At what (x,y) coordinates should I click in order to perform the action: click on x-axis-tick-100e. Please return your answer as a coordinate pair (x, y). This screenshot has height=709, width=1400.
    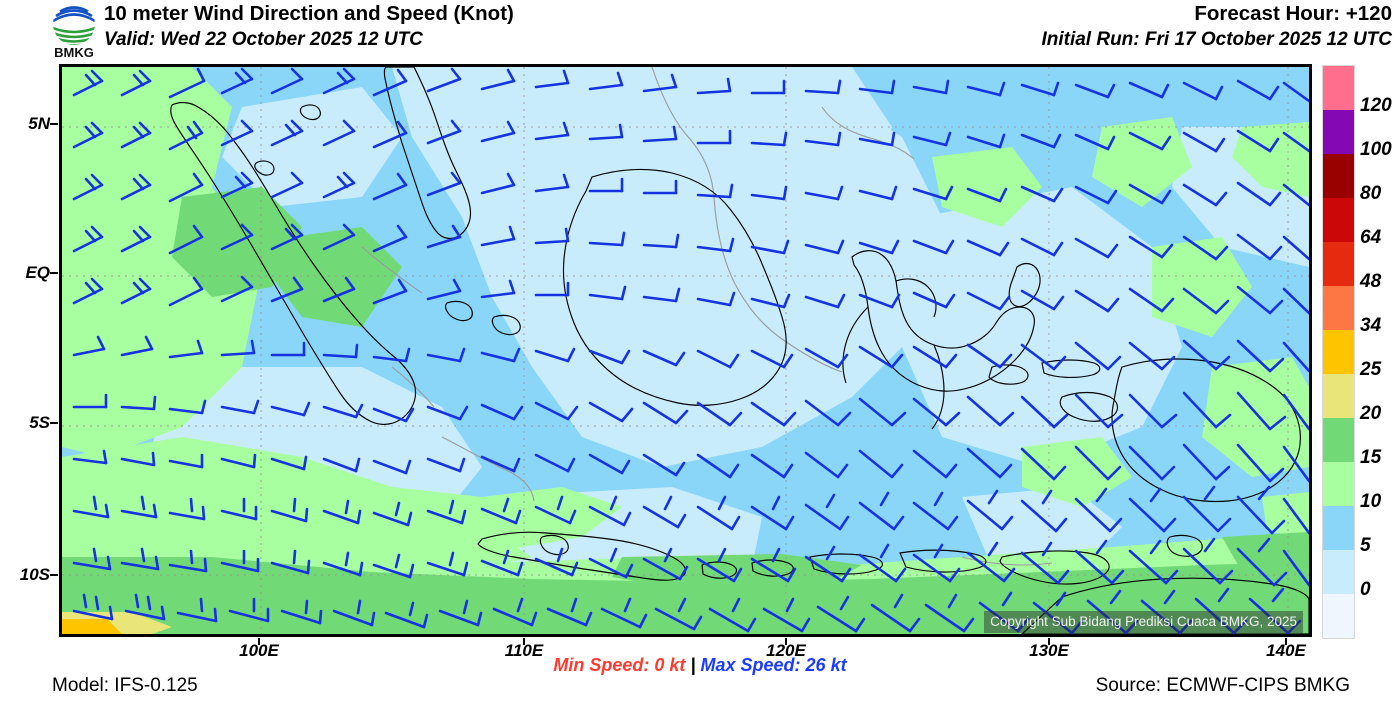
    Looking at the image, I should click on (259, 641).